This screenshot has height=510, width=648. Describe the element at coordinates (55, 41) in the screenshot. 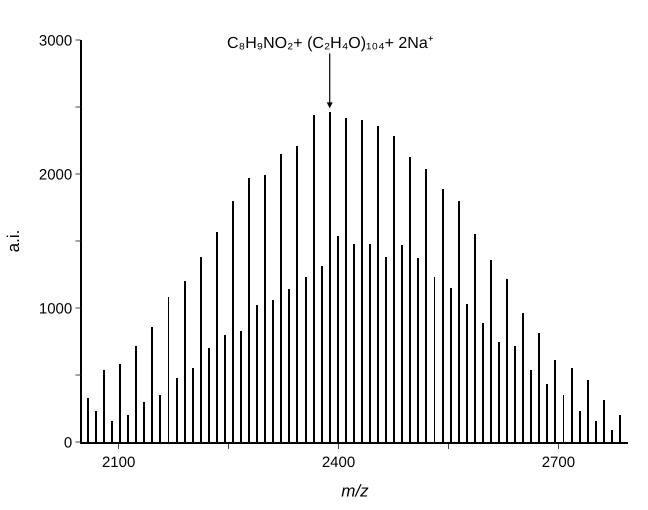

I see `y-tick-label: 3000` at that location.